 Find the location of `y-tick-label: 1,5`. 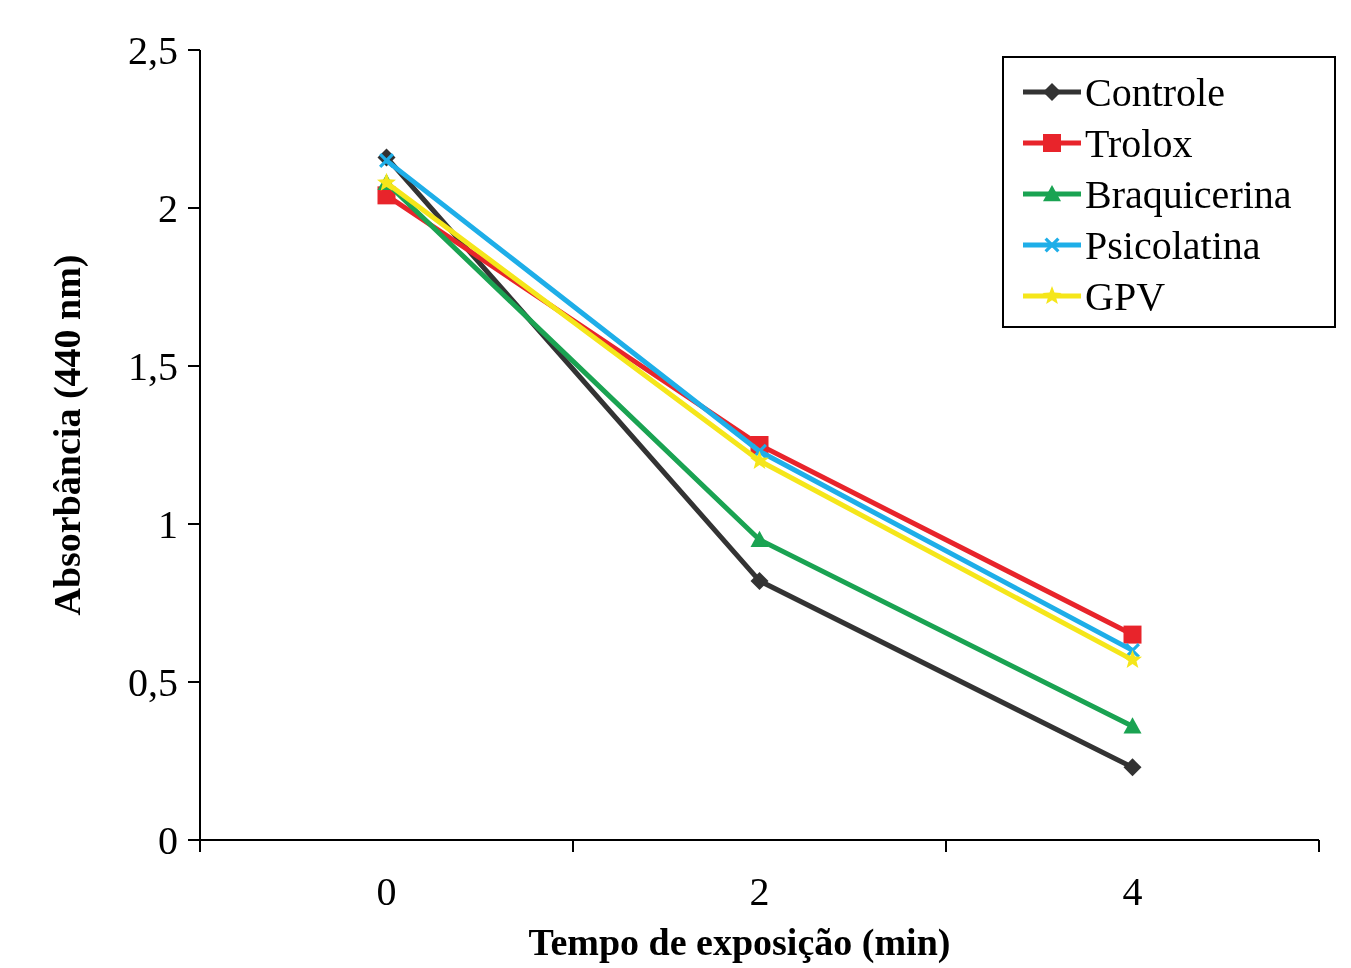

y-tick-label: 1,5 is located at coordinates (153, 366).